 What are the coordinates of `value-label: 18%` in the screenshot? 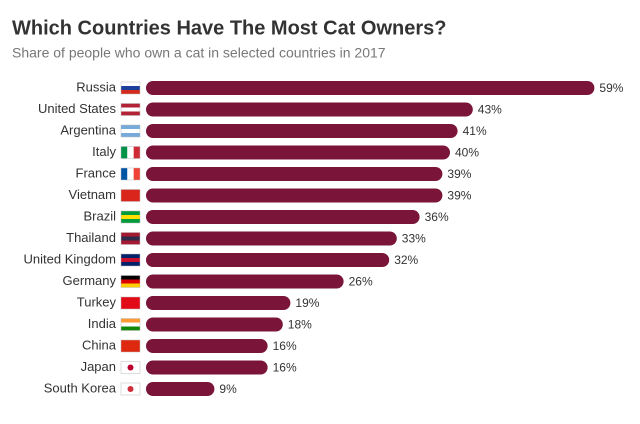 It's located at (300, 325).